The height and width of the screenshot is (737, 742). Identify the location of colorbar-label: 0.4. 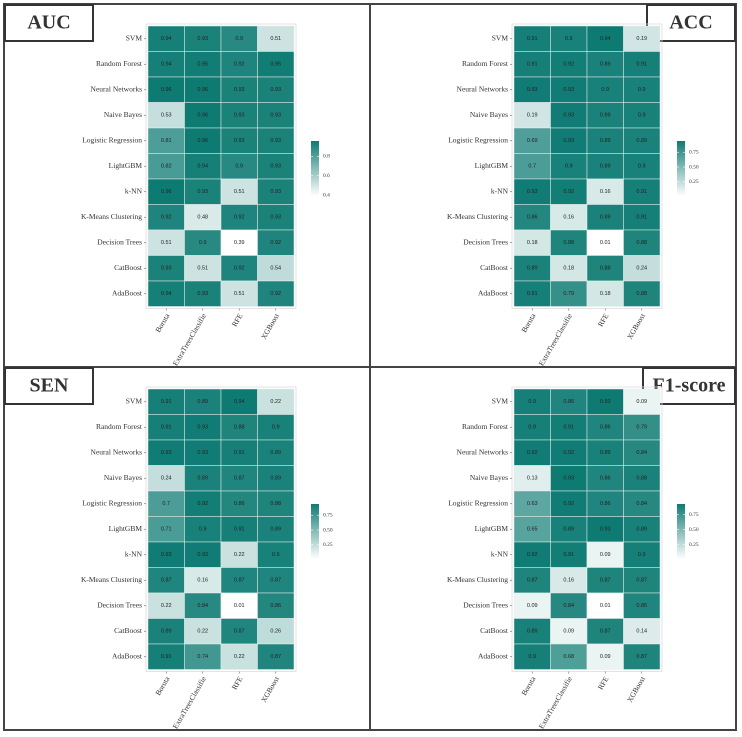
(326, 195).